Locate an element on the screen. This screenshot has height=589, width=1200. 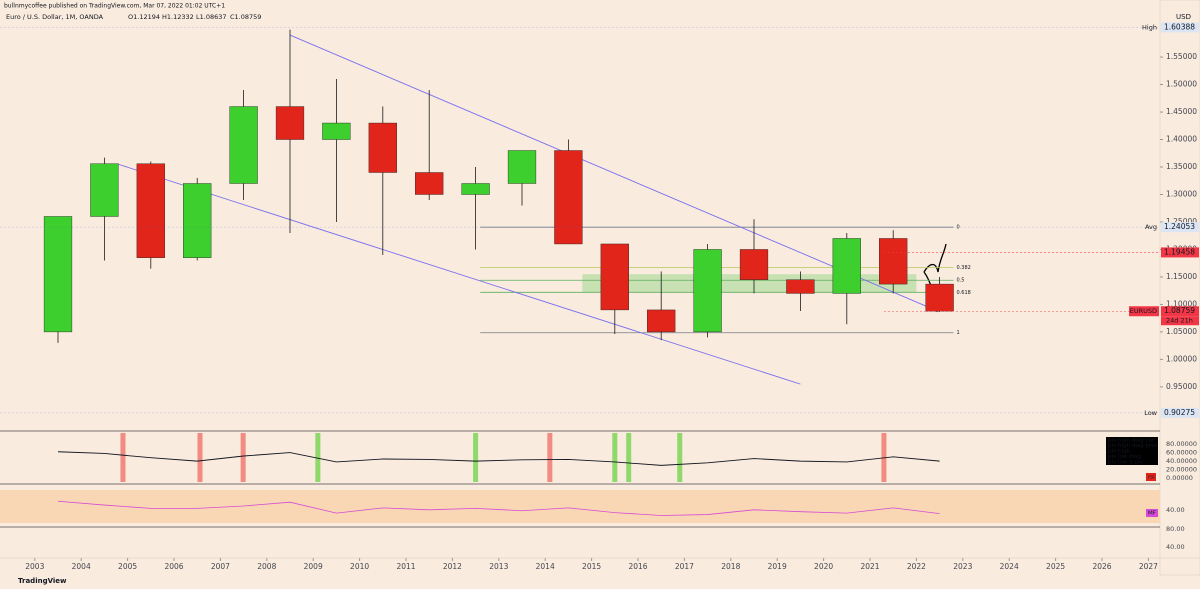
price-badge-name-bg is located at coordinates (1144, 311).